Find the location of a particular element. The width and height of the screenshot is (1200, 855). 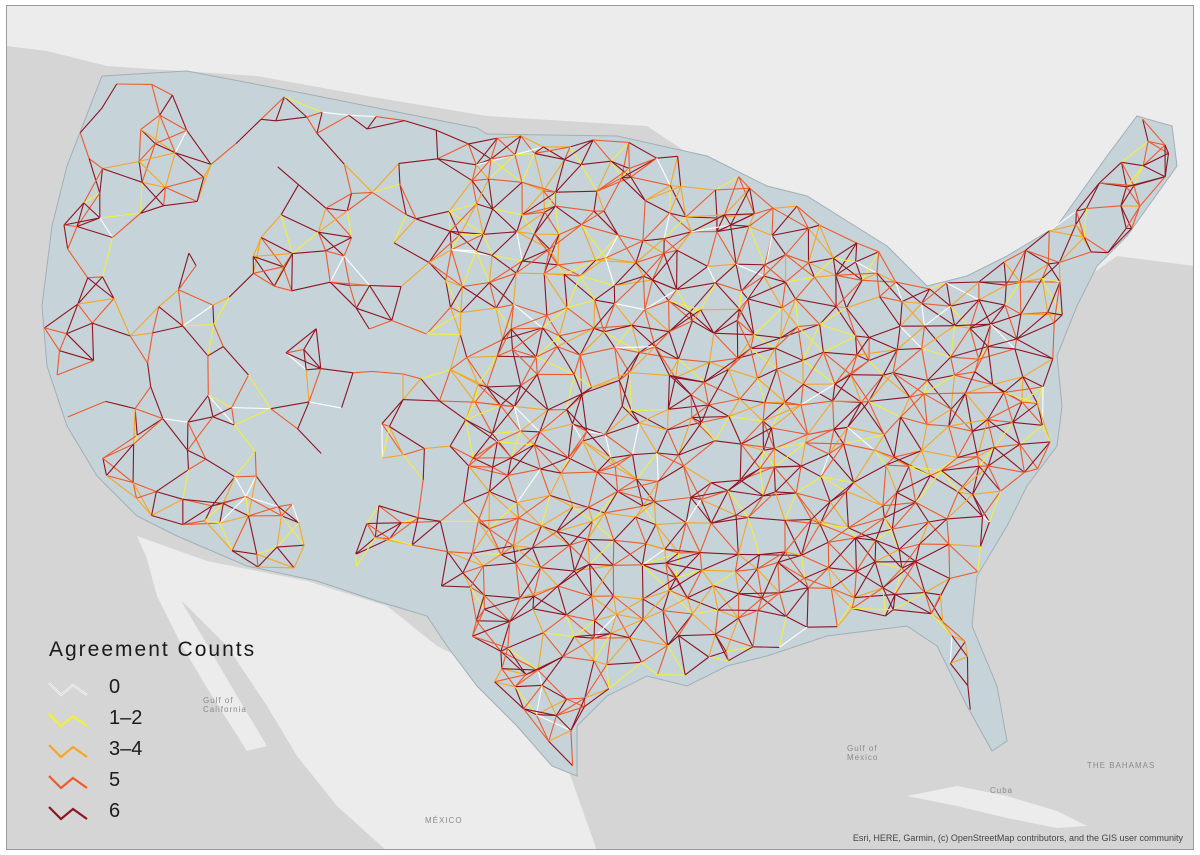

legend-swatch-icon is located at coordinates (68, 812).